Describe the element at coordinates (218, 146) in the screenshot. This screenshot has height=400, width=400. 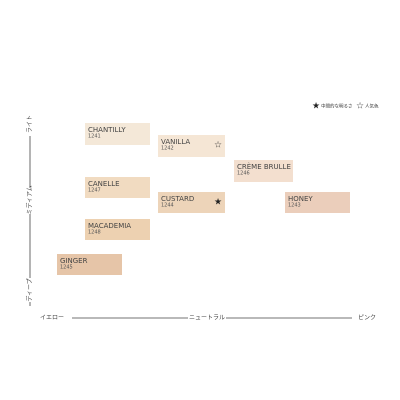
I see `swatch-symbol: ☆` at that location.